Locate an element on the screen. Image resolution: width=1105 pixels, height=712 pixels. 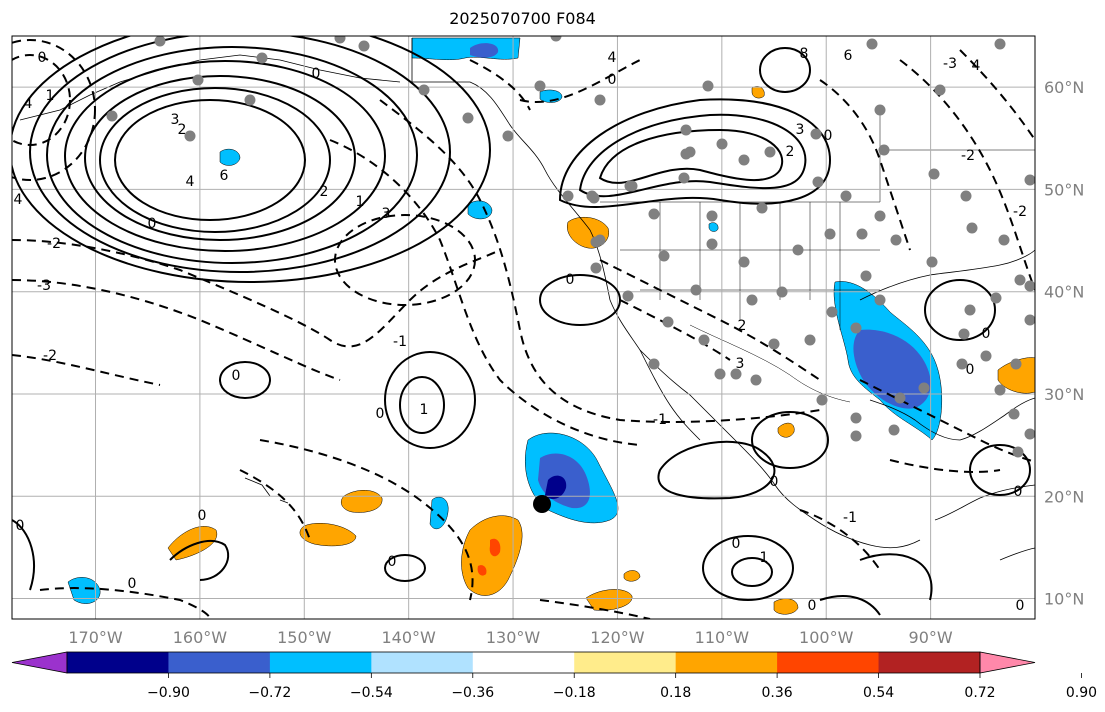
latitude-label: 30°N is located at coordinates (1064, 394).